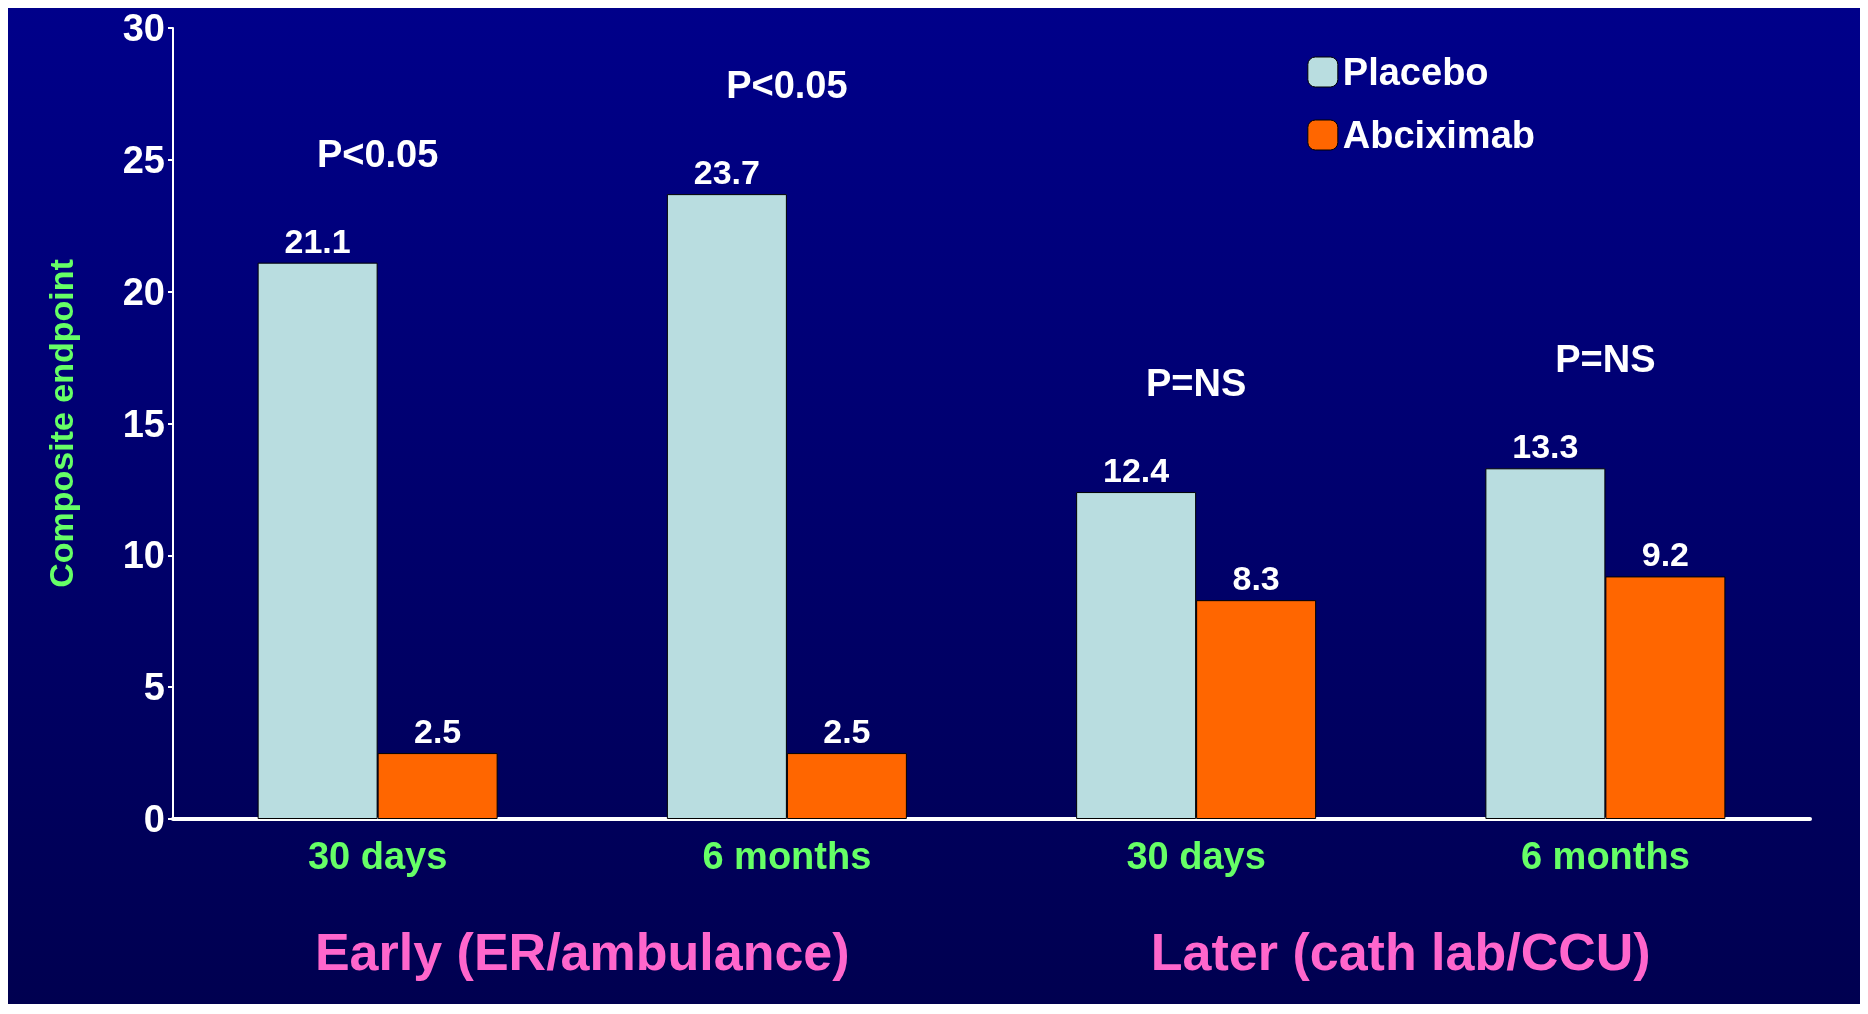  What do you see at coordinates (154, 819) in the screenshot?
I see `y-tick-label: 0` at bounding box center [154, 819].